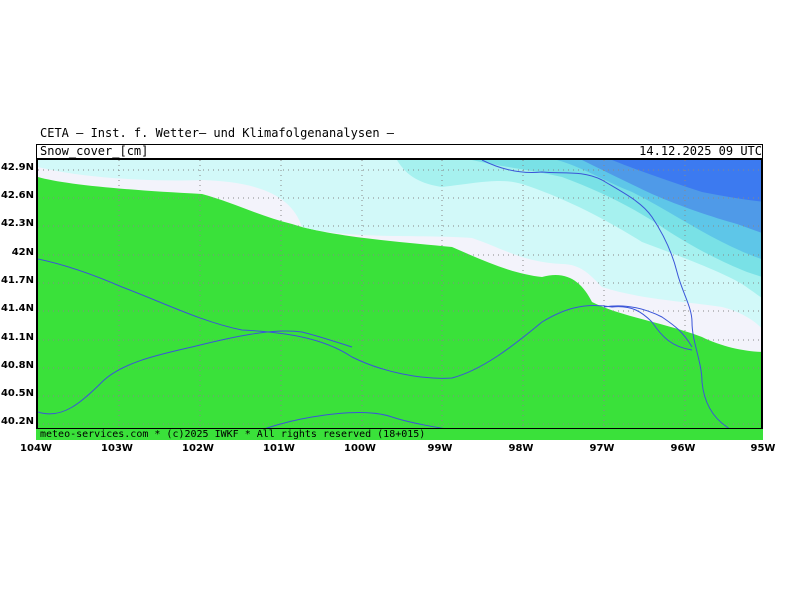  What do you see at coordinates (440, 448) in the screenshot?
I see `lon-label: 99W` at bounding box center [440, 448].